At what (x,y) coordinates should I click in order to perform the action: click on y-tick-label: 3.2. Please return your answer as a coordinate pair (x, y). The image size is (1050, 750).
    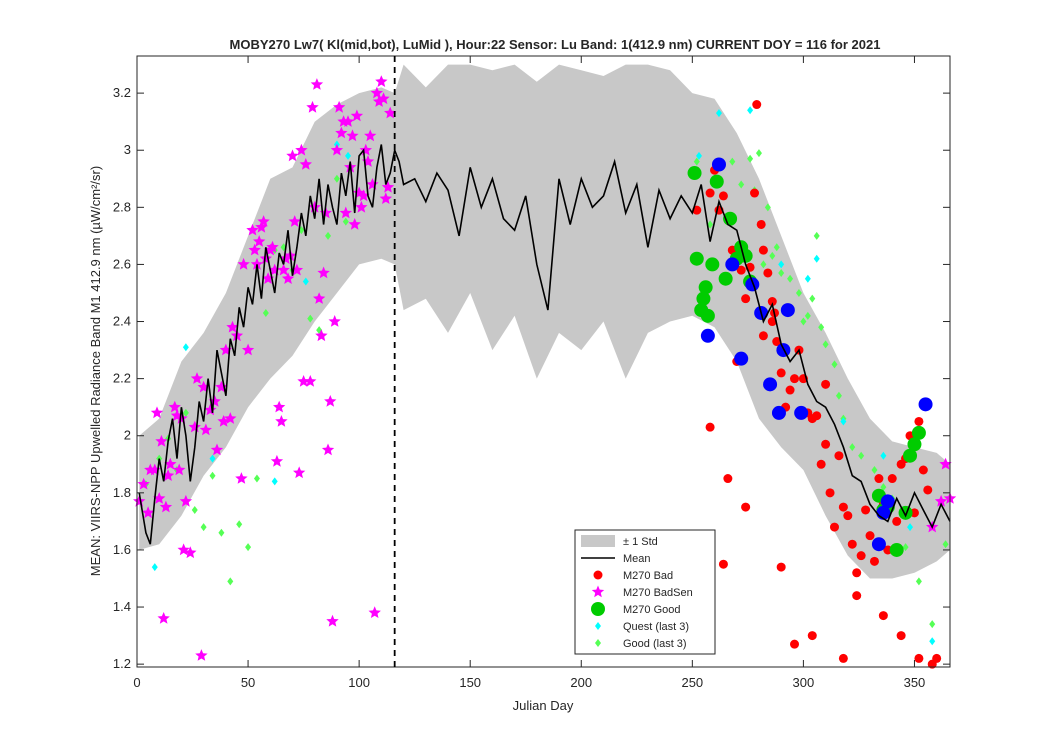
    Looking at the image, I should click on (122, 92).